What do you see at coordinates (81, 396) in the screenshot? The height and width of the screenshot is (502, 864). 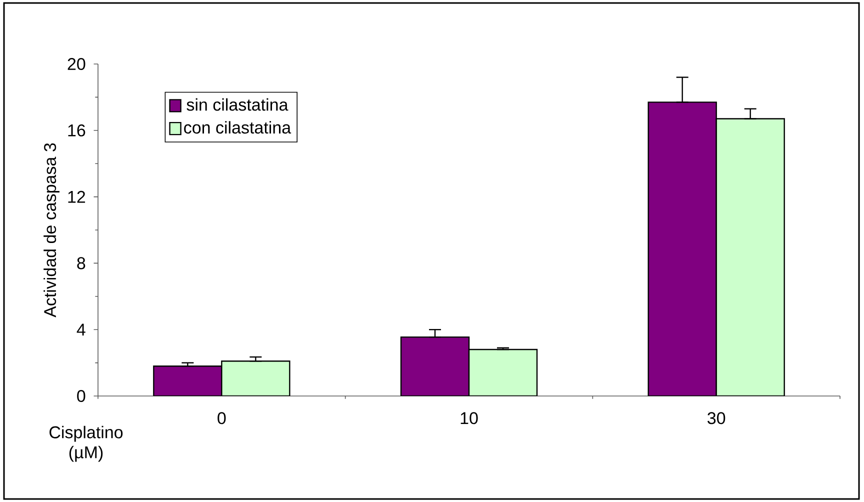 I see `y-tick-label: 0` at bounding box center [81, 396].